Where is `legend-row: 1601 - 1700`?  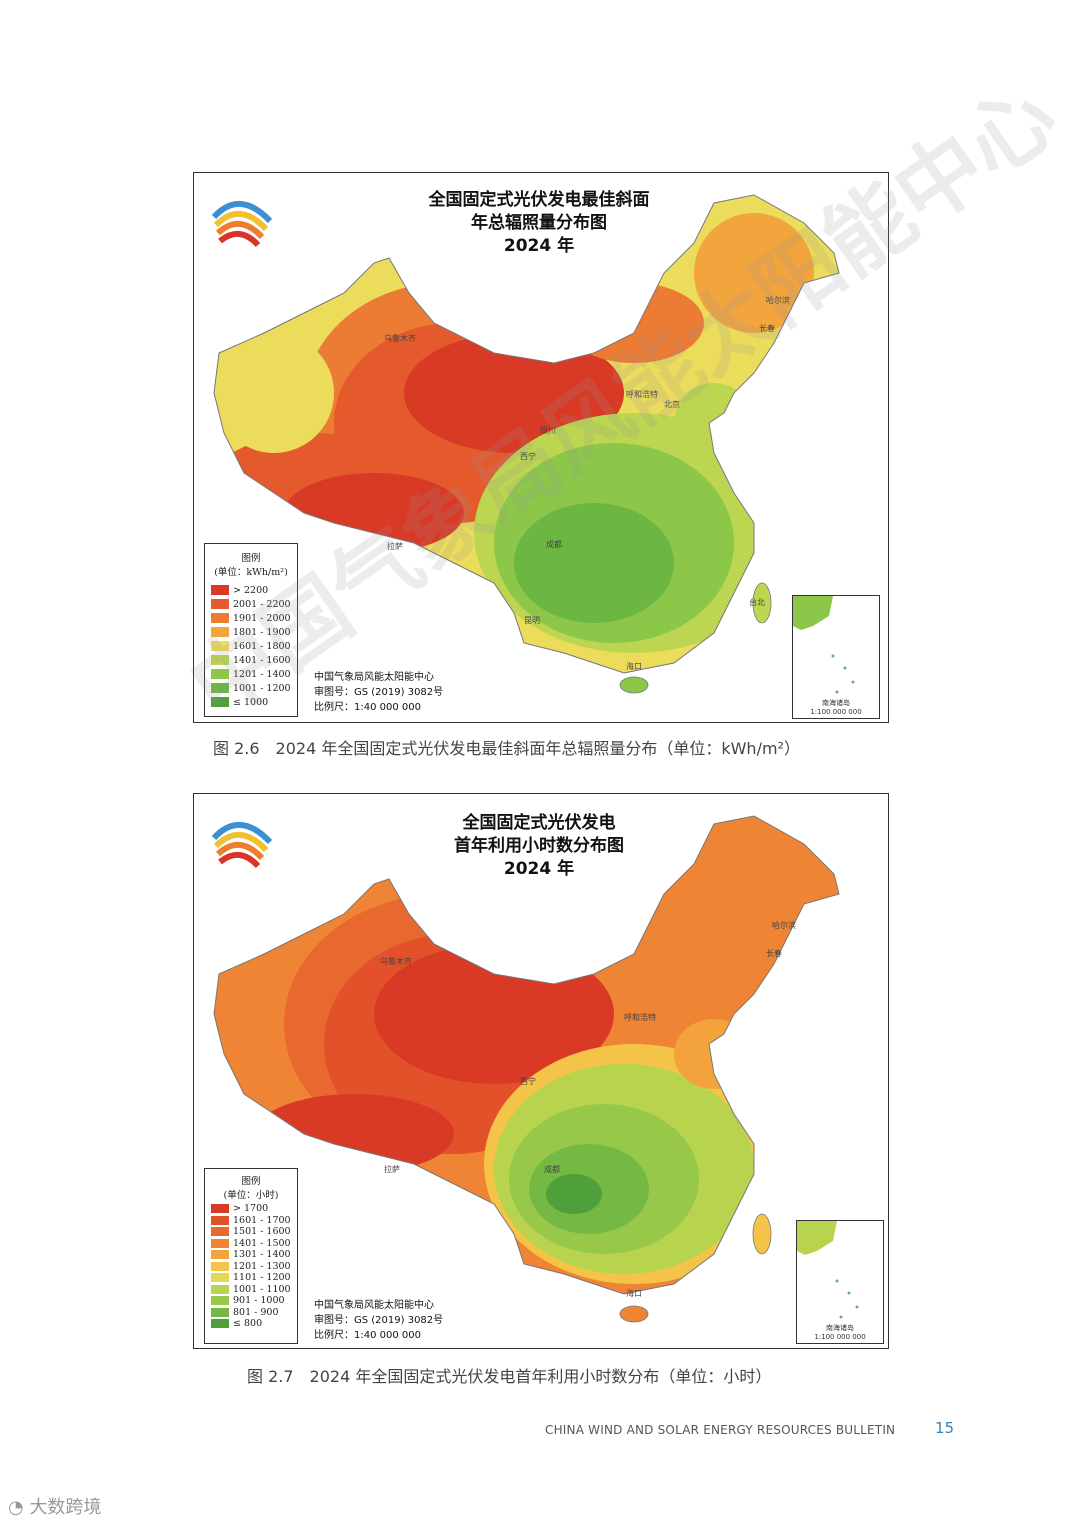
legend-row: 1601 - 1700 is located at coordinates (251, 1221).